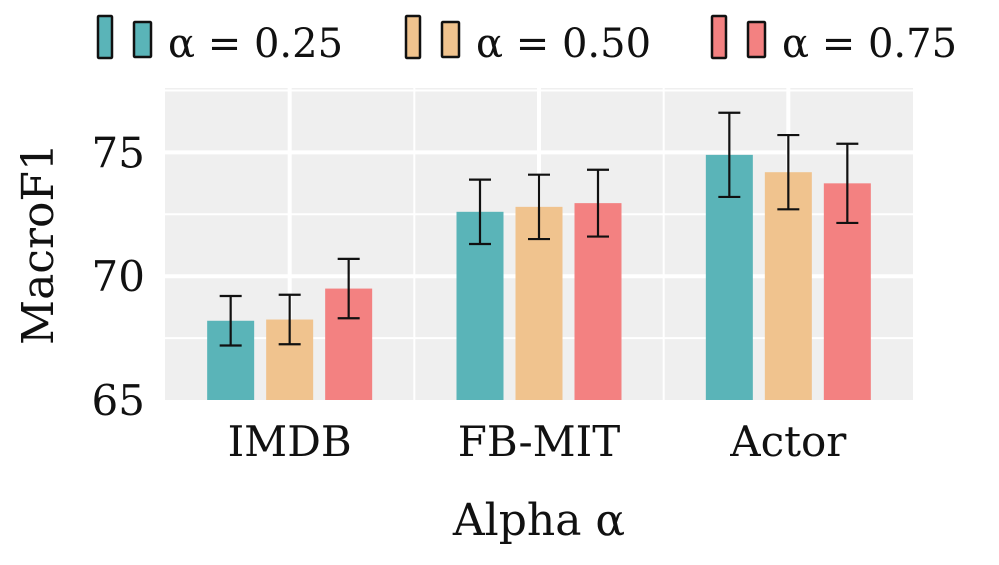  Describe the element at coordinates (539, 441) in the screenshot. I see `x-tick-label: FB-MIT` at that location.